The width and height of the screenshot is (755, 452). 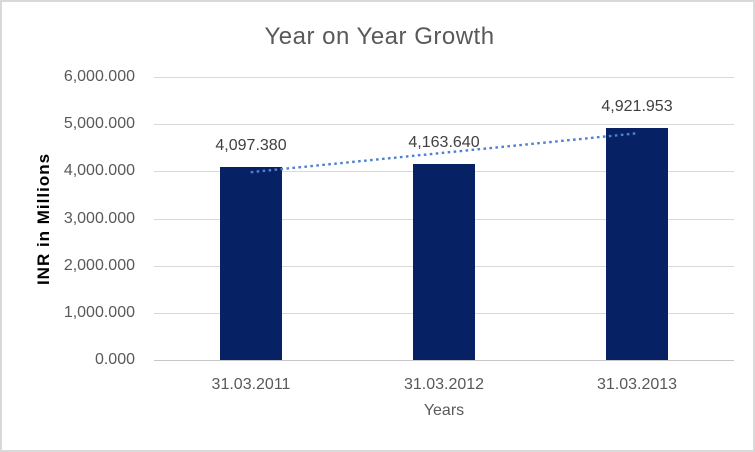 I want to click on chart-title: Year on Year Growth, so click(x=379, y=36).